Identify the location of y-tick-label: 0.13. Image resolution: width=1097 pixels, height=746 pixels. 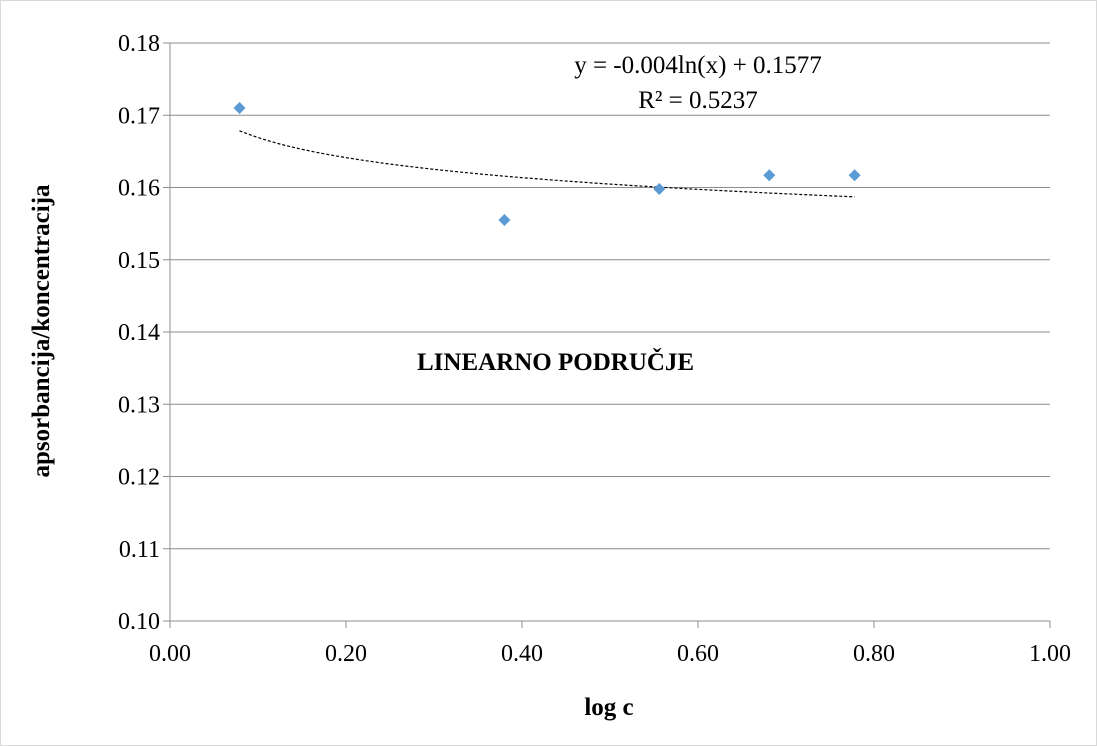
(139, 405).